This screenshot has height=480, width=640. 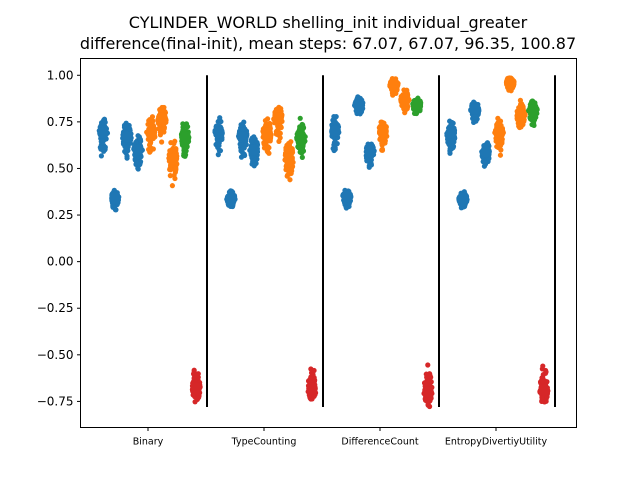 I want to click on y-tick-label: 1.00, so click(x=60, y=75).